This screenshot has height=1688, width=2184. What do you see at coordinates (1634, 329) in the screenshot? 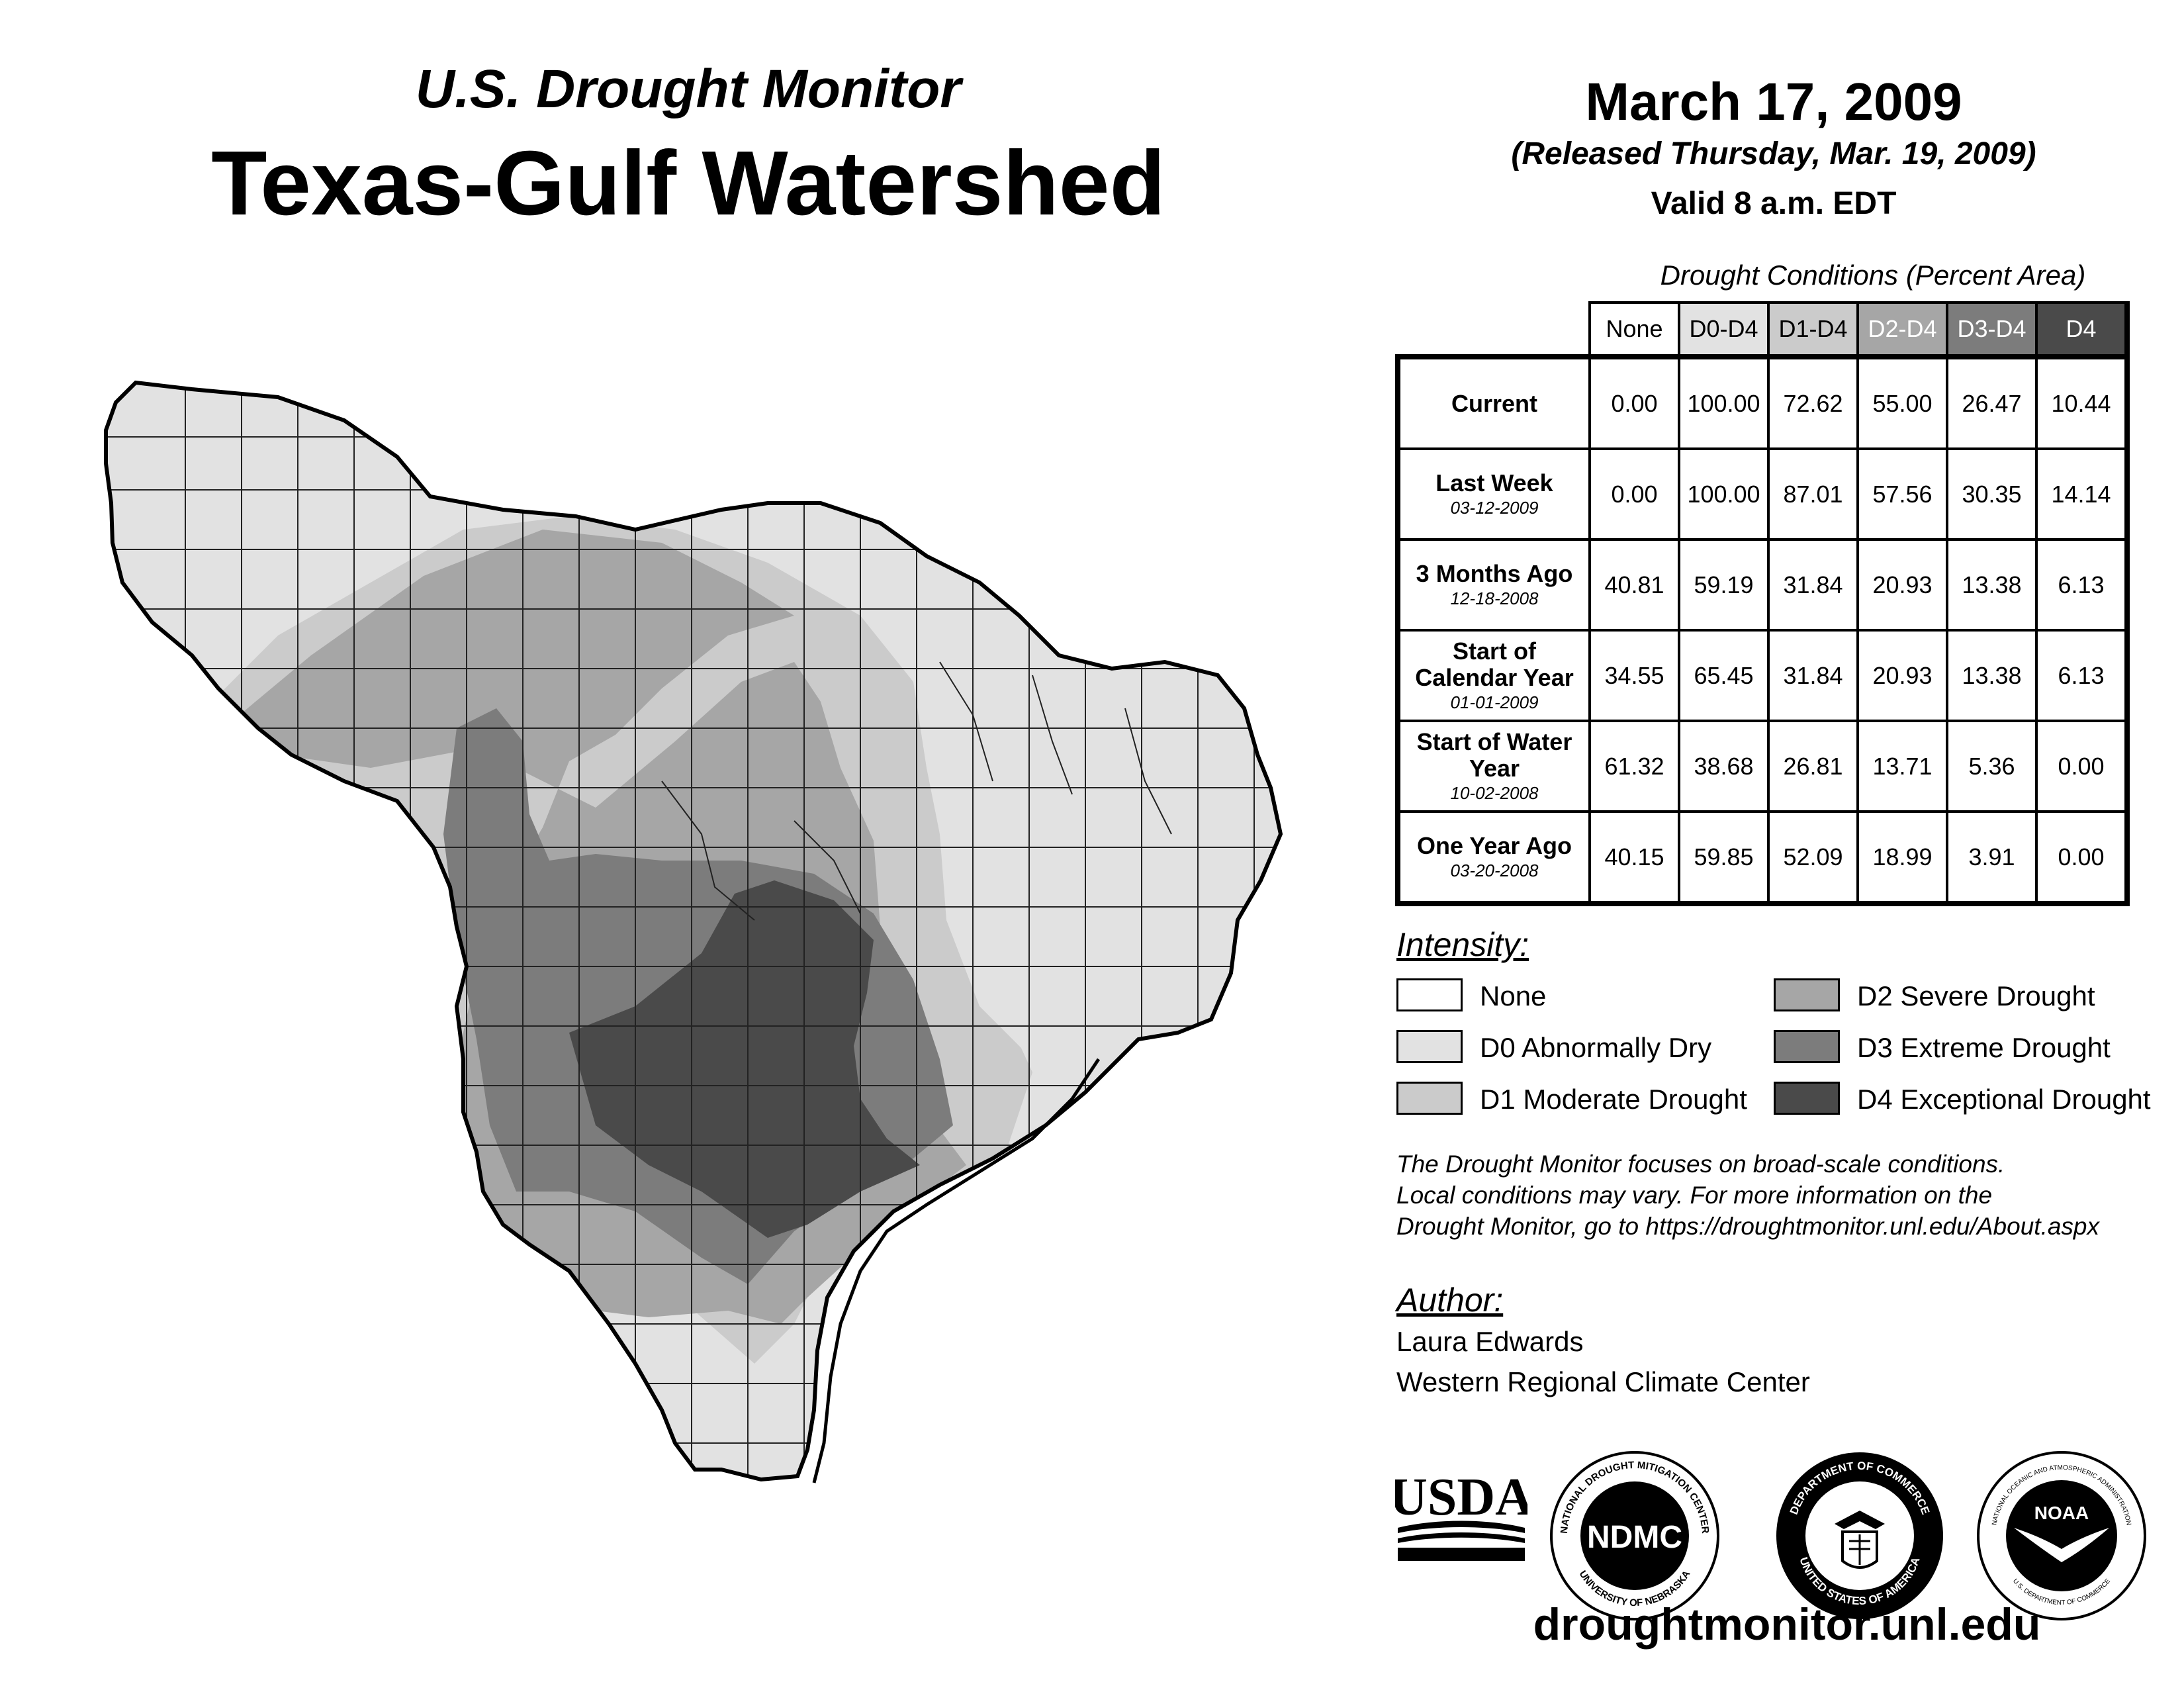
I see `col-header-none: None` at bounding box center [1634, 329].